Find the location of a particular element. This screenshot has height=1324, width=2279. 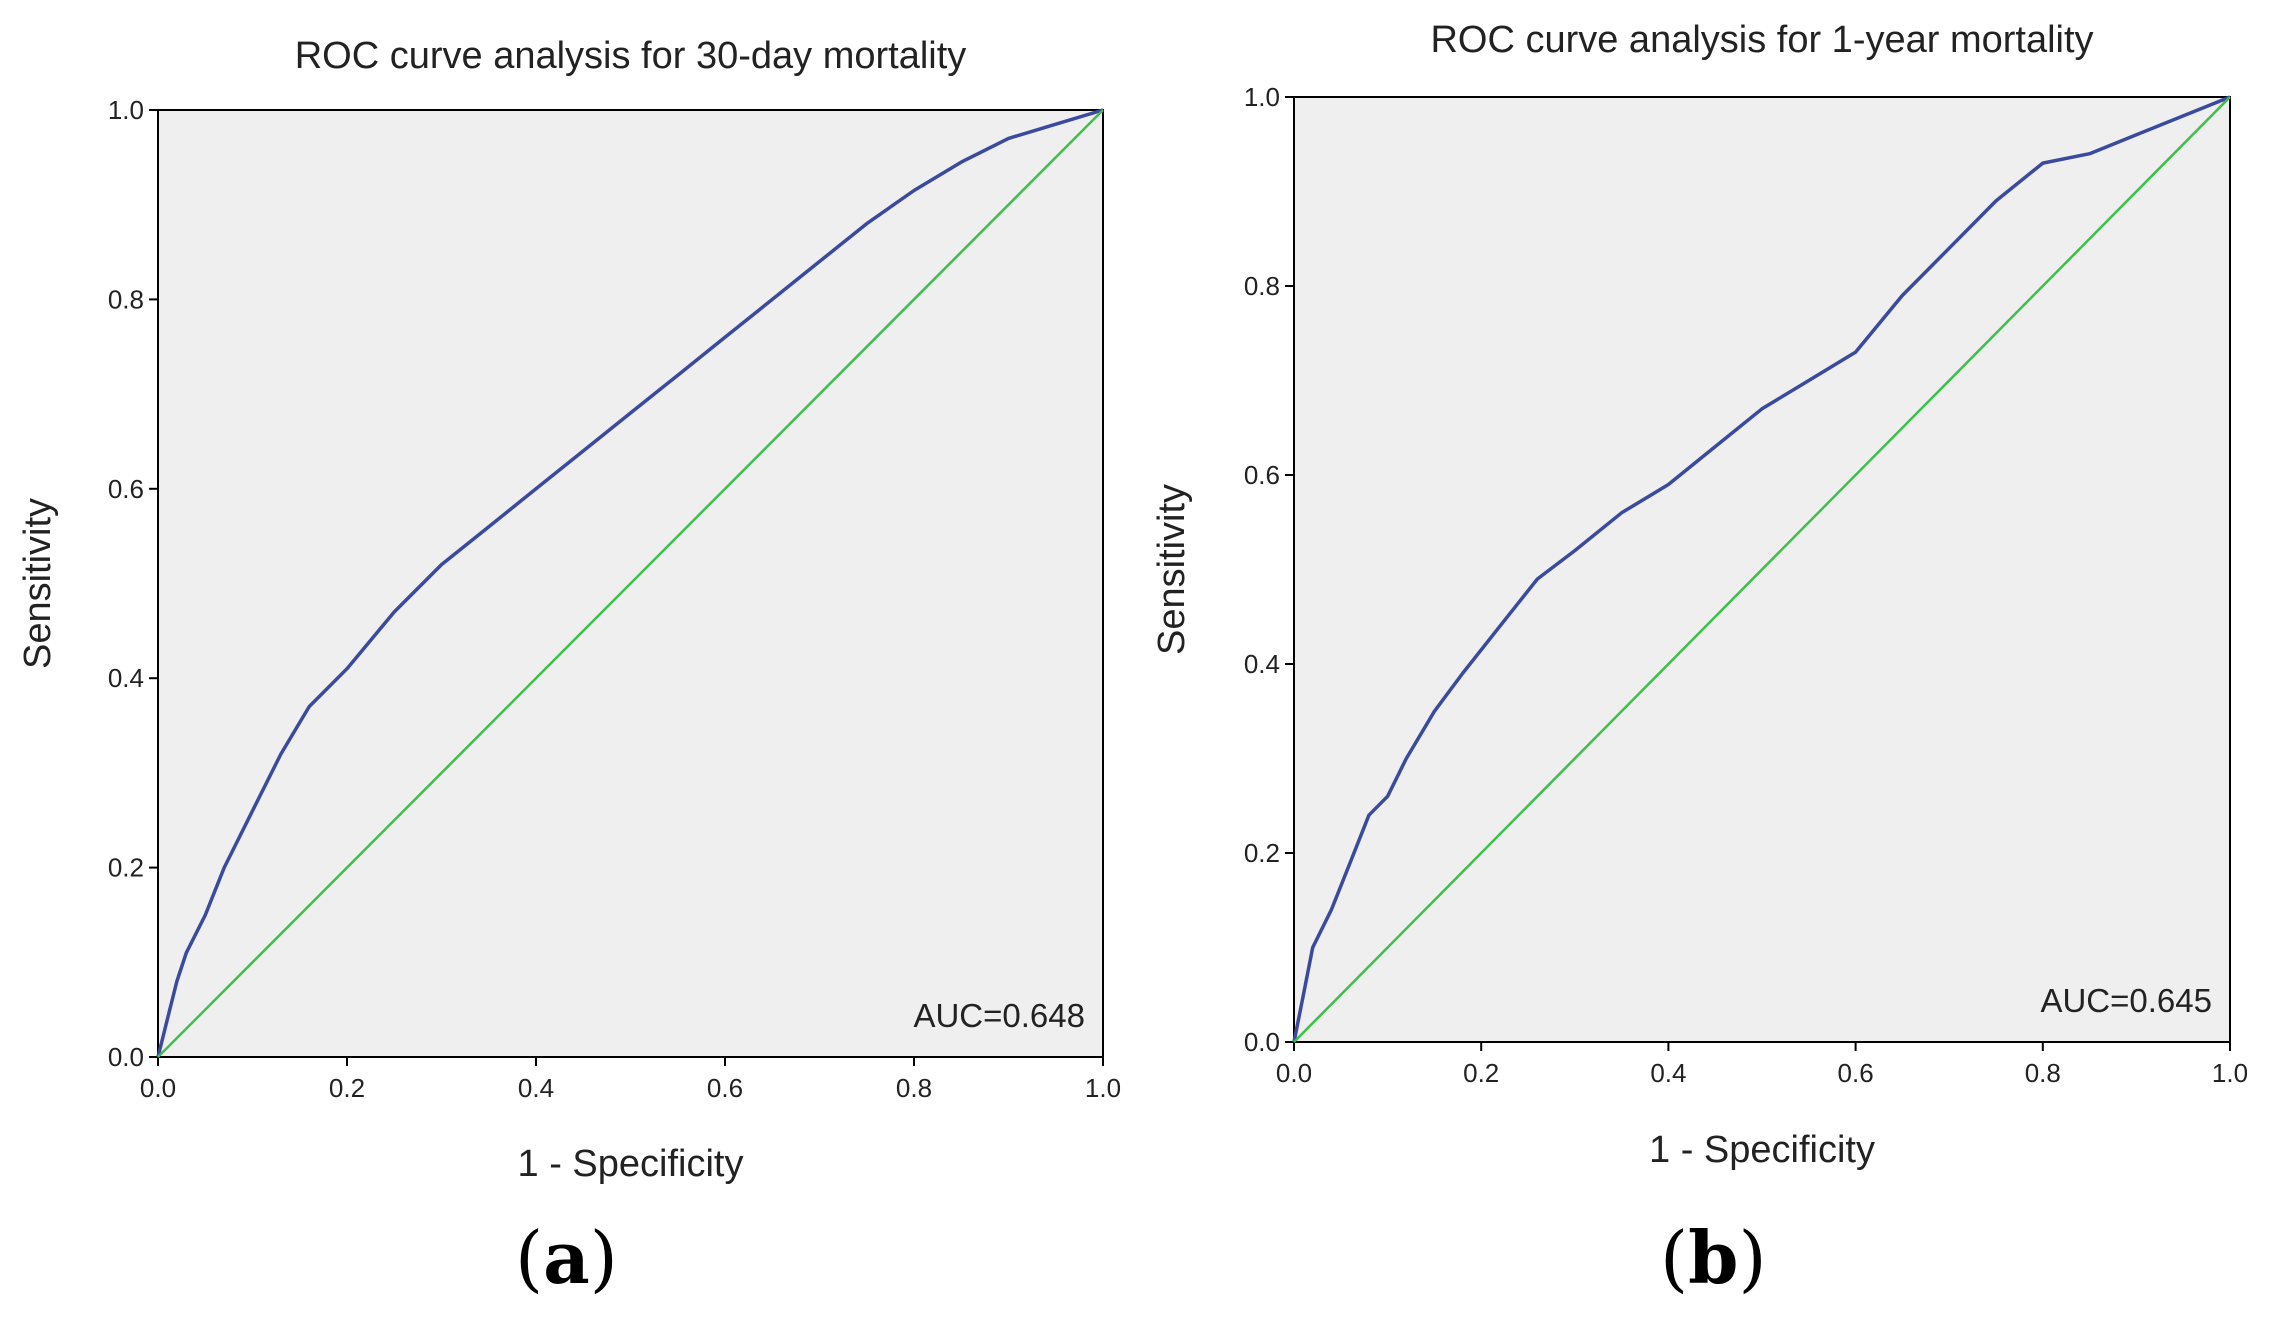

chart-title: ROC curve analysis for 30-day mortality is located at coordinates (631, 56).